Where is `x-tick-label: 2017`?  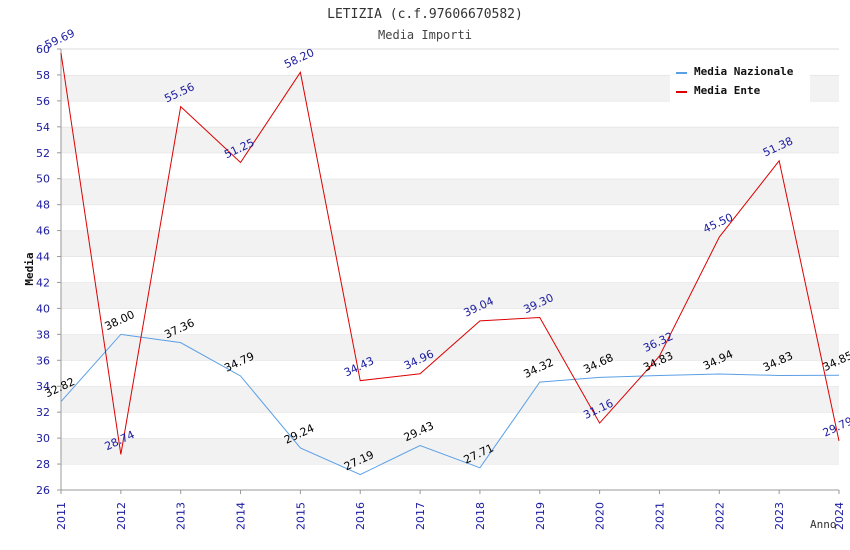 x-tick-label: 2017 is located at coordinates (420, 516).